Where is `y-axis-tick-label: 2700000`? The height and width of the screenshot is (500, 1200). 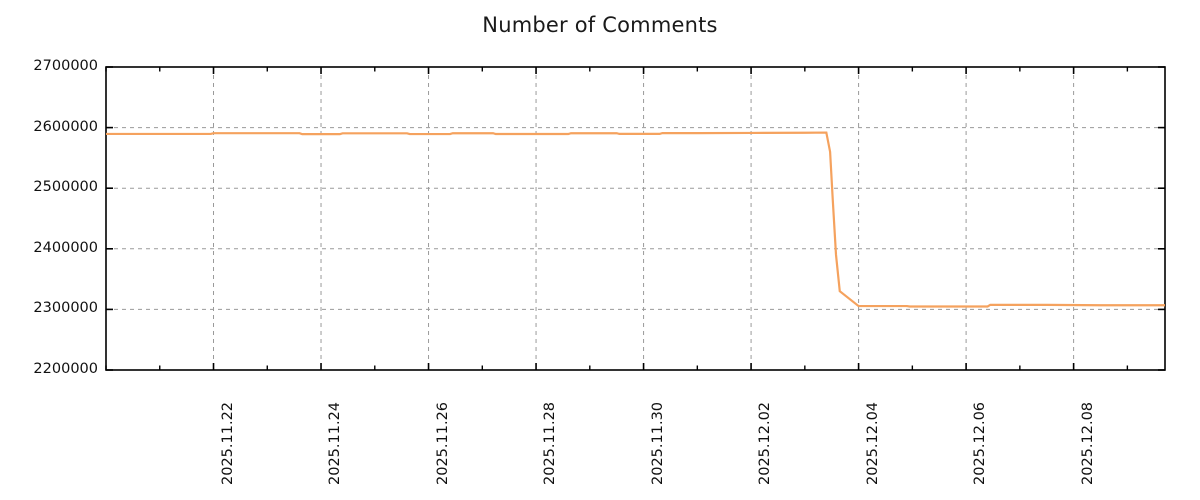
y-axis-tick-label: 2700000 is located at coordinates (65, 66).